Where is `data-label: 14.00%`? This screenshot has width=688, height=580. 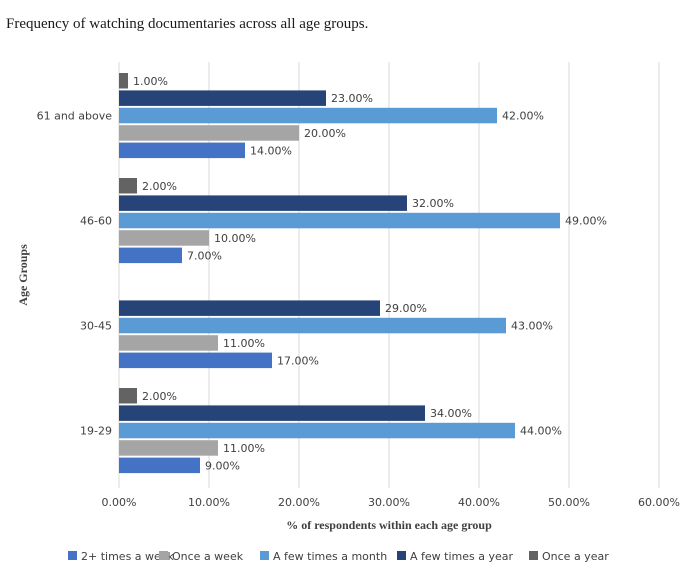
data-label: 14.00% is located at coordinates (271, 150).